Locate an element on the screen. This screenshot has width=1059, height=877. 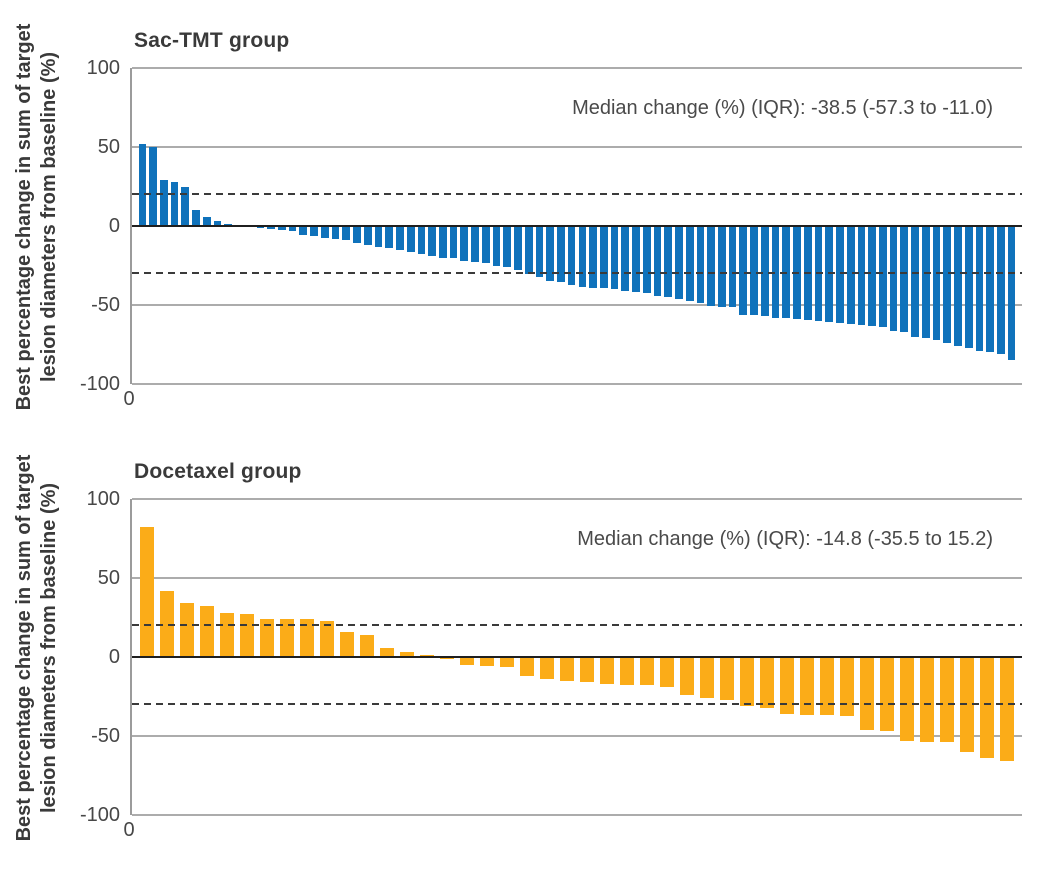
y-tick-label: -100 is located at coordinates (99, 815).